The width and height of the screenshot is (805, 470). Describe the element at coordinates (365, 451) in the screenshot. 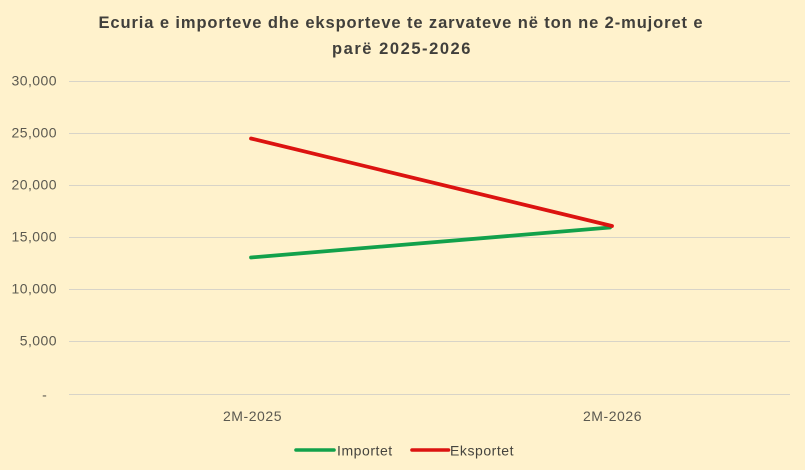

I see `svg-text: Importet` at that location.